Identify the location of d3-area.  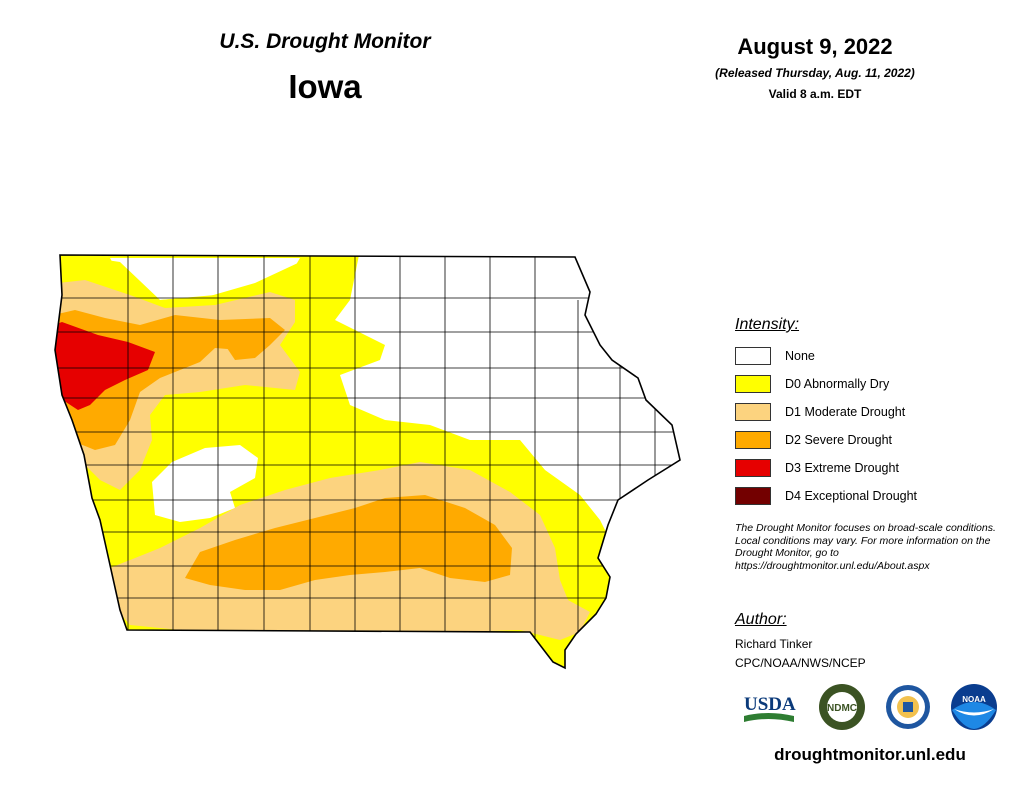
(105, 366).